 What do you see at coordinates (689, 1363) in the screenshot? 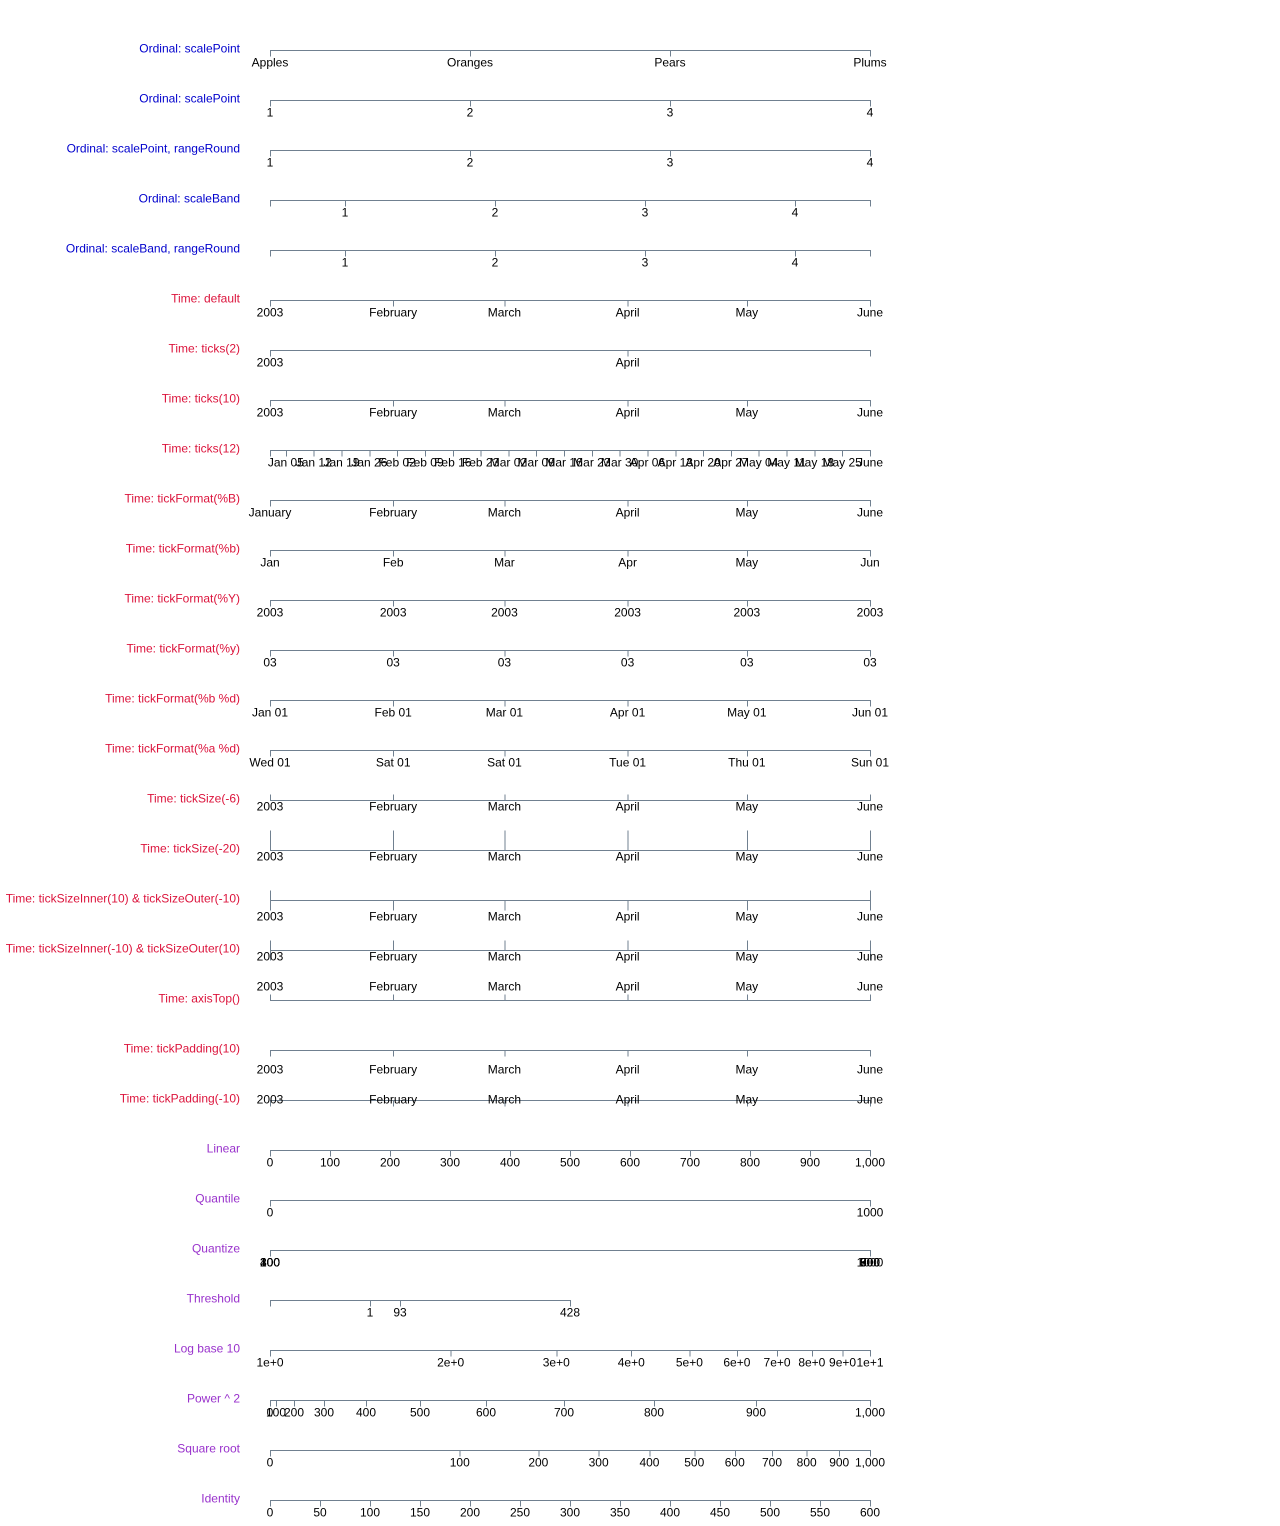
I see `tick-label: 5e+0` at bounding box center [689, 1363].